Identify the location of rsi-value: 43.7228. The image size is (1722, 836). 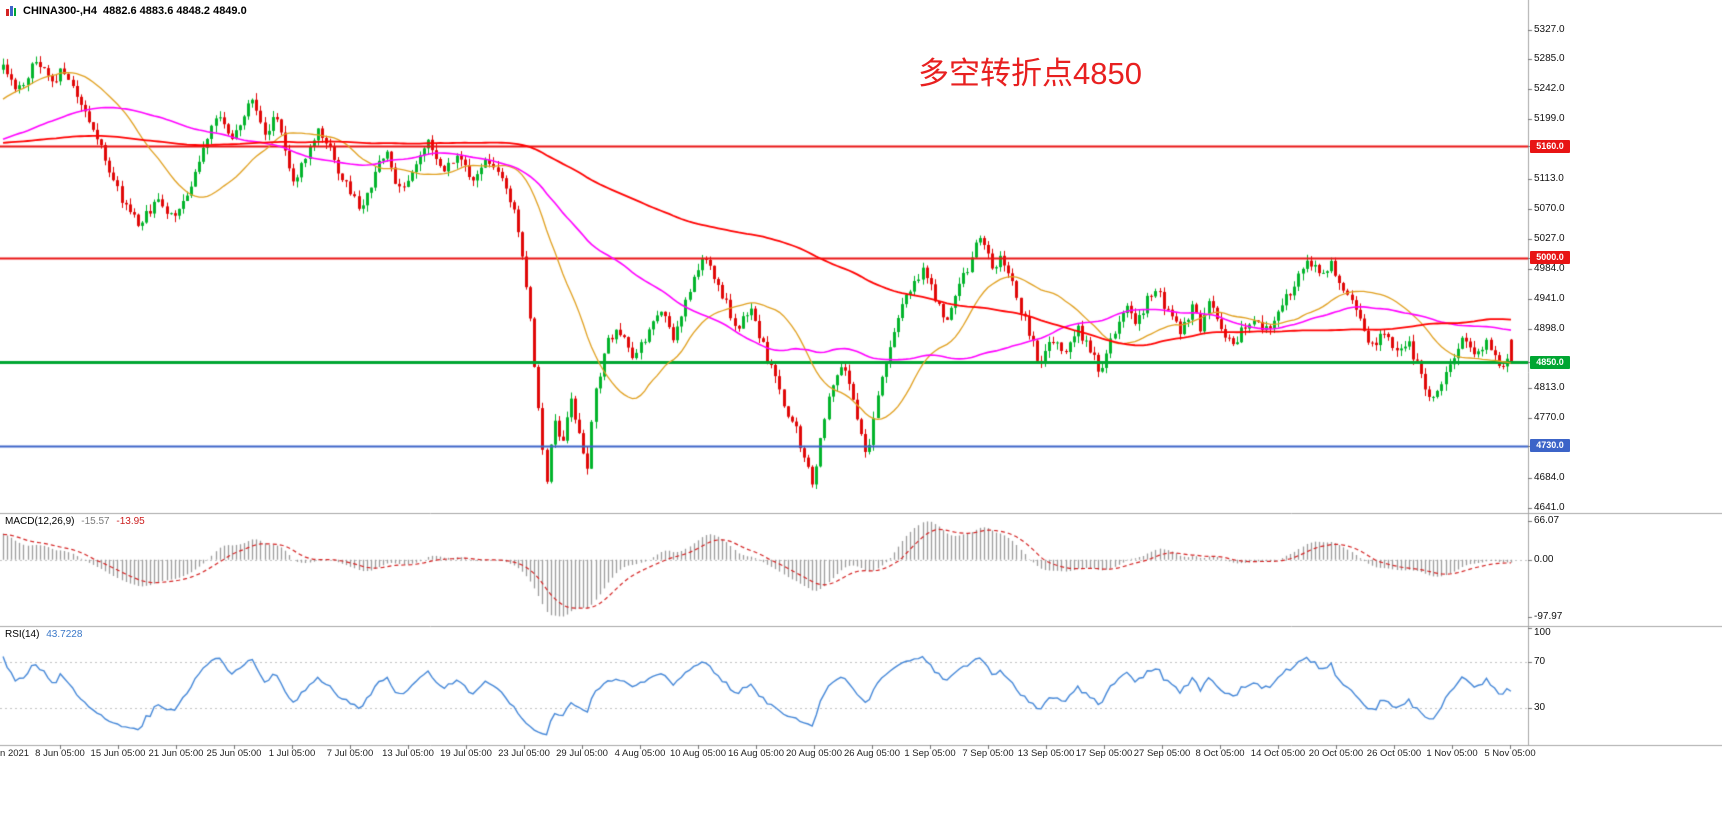
(64, 634).